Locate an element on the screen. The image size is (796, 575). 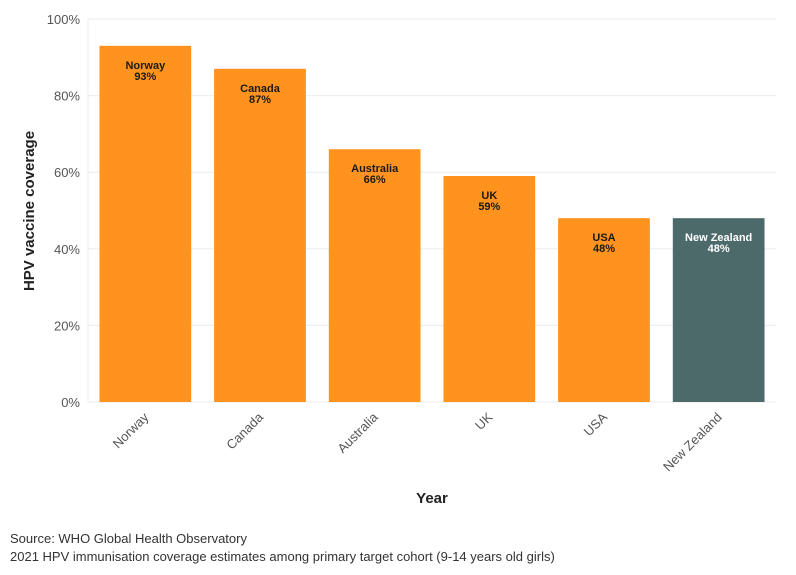
bar-category-label: UK is located at coordinates (489, 196).